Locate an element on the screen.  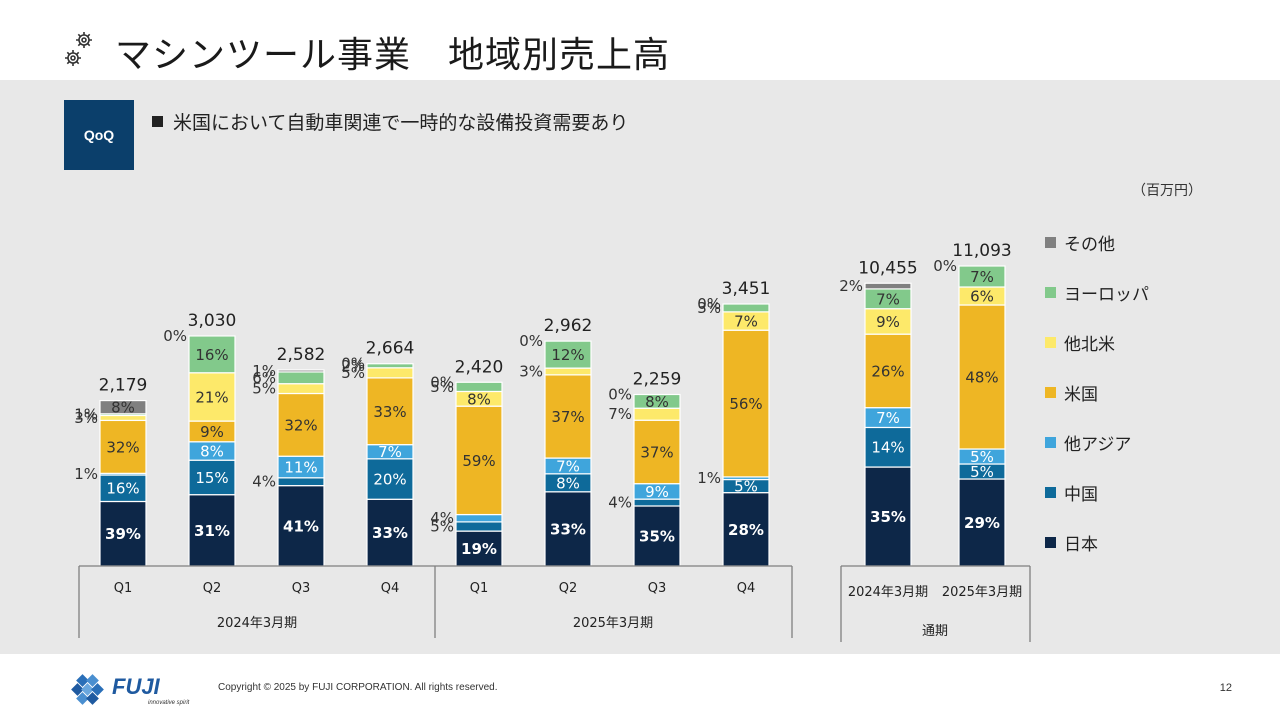
segment-label: 37% is located at coordinates (656, 452).